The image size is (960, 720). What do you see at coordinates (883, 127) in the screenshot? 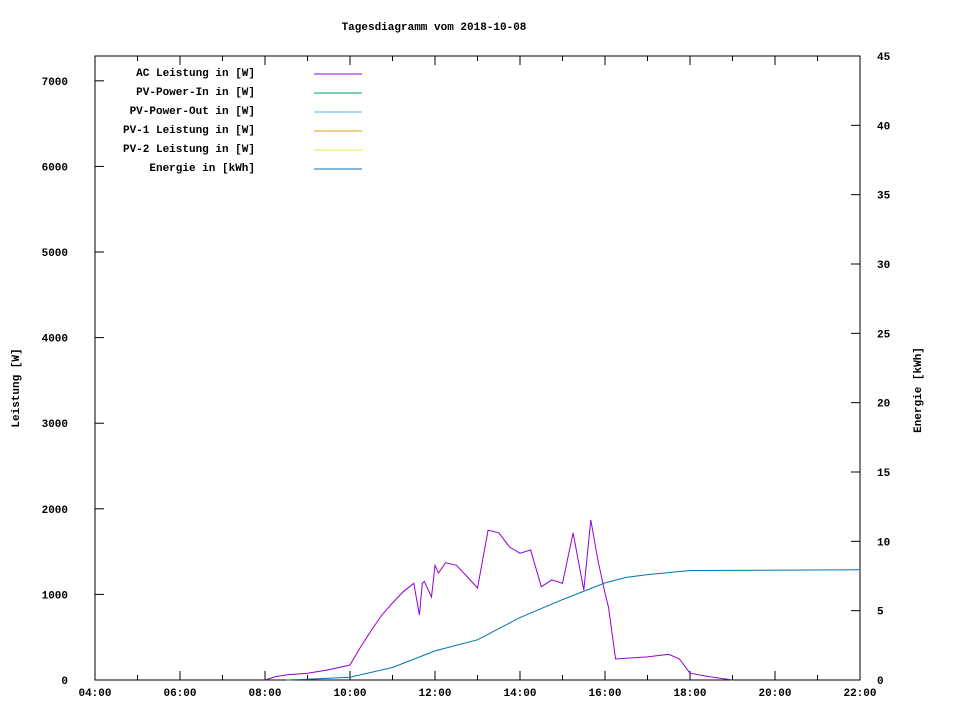
I see `y2-tick-label: 40` at bounding box center [883, 127].